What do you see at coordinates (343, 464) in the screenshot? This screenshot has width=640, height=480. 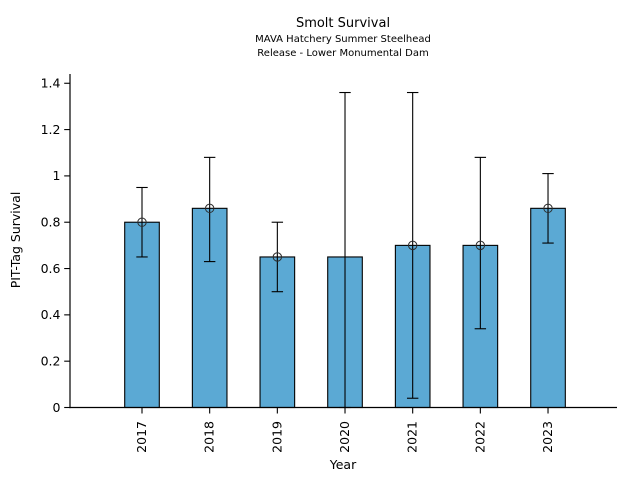 I see `x-axis-label: Year` at bounding box center [343, 464].